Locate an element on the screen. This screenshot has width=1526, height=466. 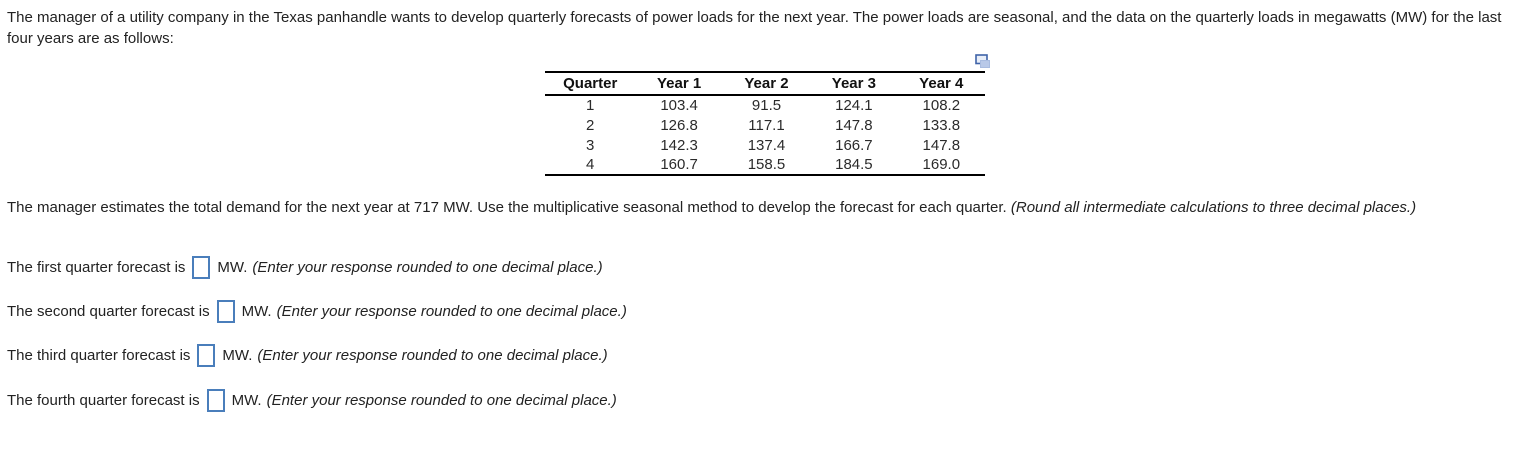
table-row: 4 160.7 158.5 184.5 169.0 is located at coordinates (765, 165).